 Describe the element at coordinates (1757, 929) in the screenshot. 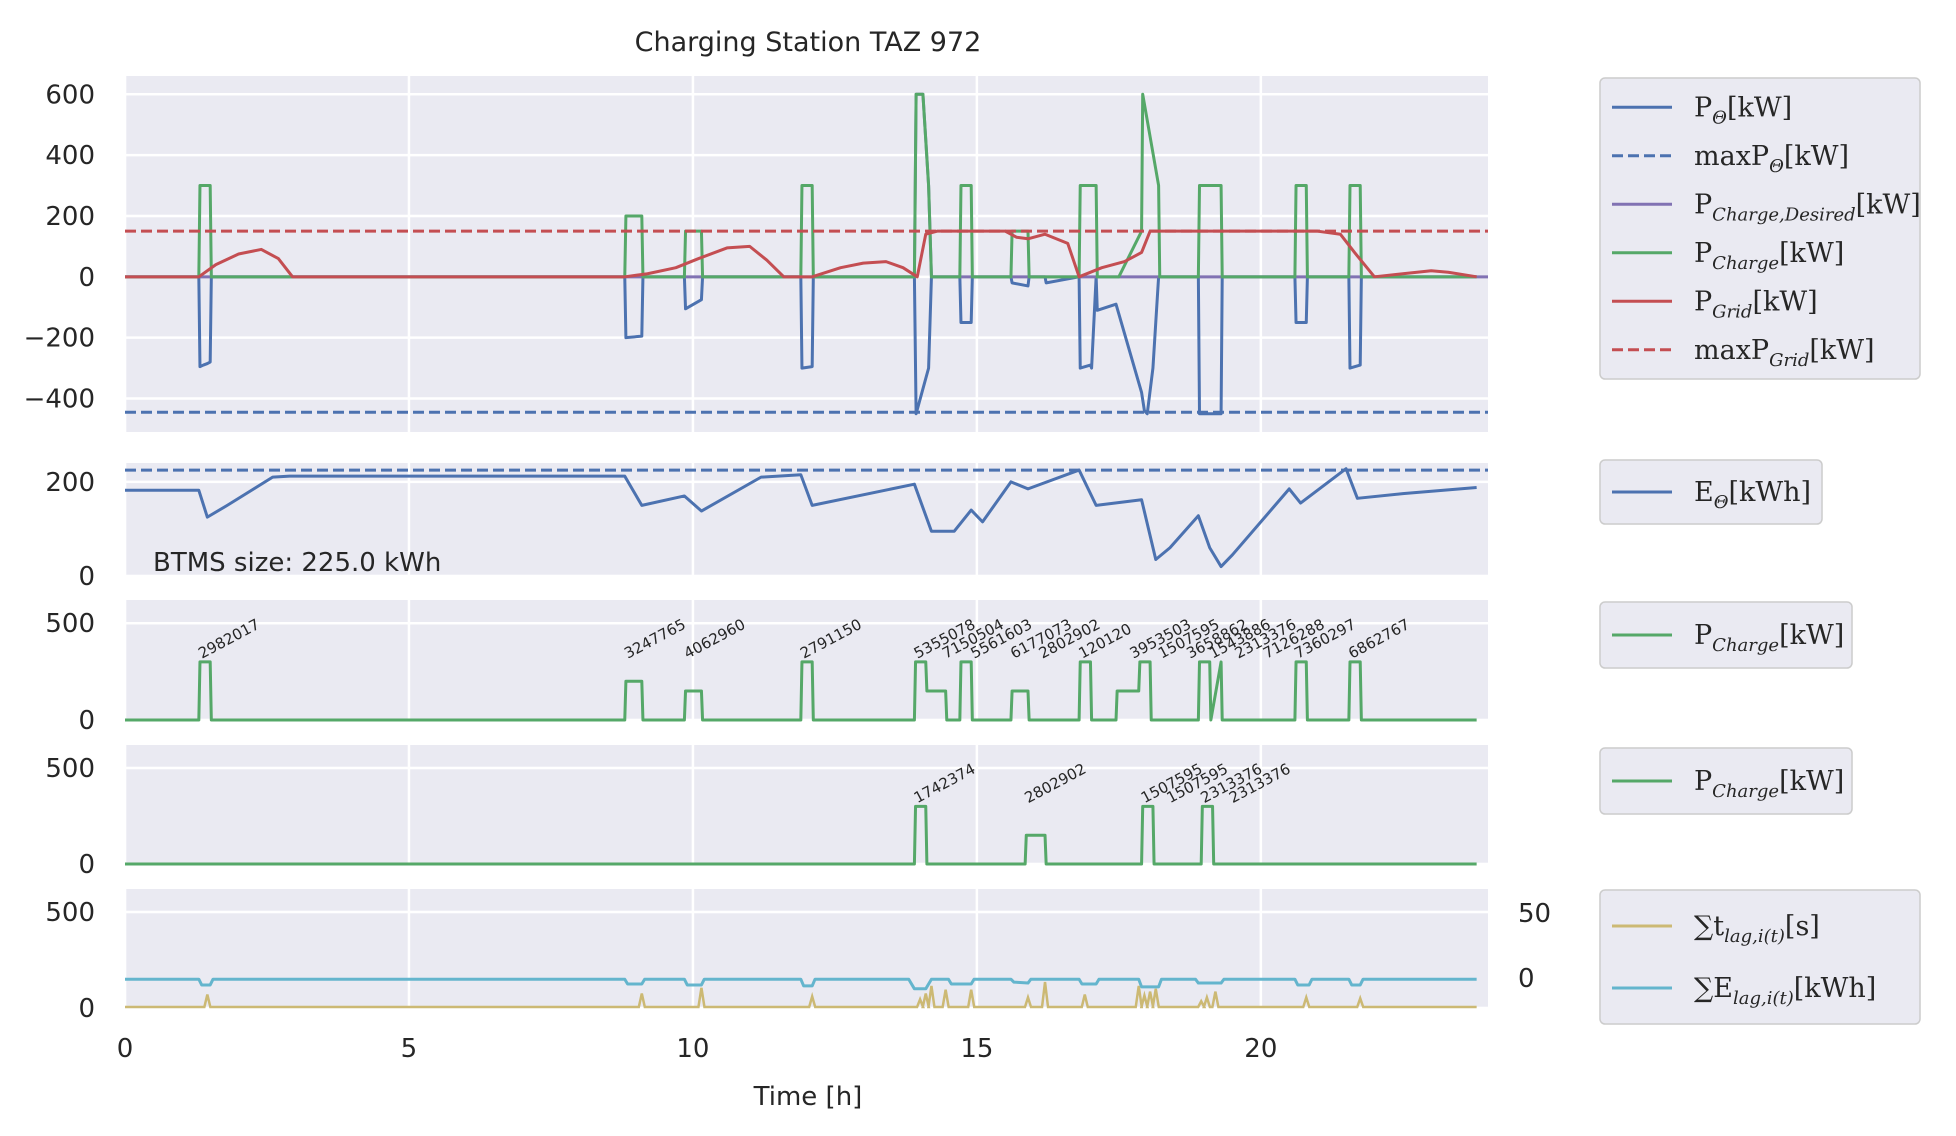

I see `legend-label: ∑tlag,i(t)[s]` at that location.